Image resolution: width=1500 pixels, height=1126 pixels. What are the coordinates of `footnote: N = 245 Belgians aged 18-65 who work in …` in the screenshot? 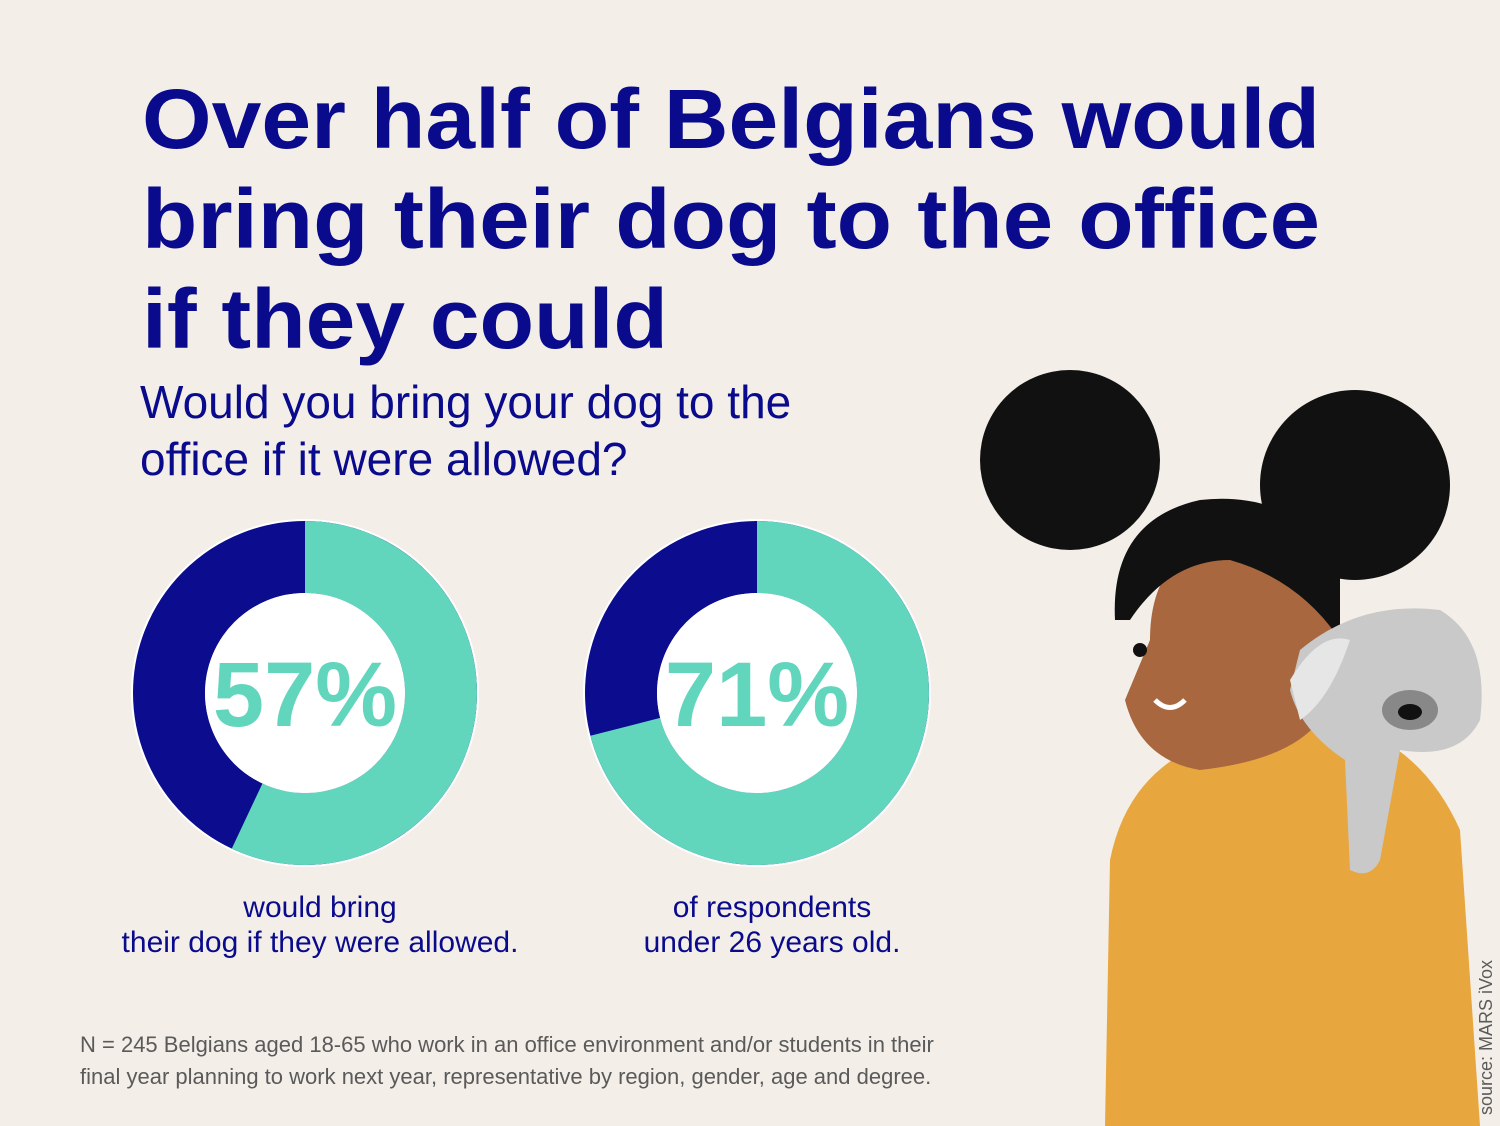 It's located at (507, 1044).